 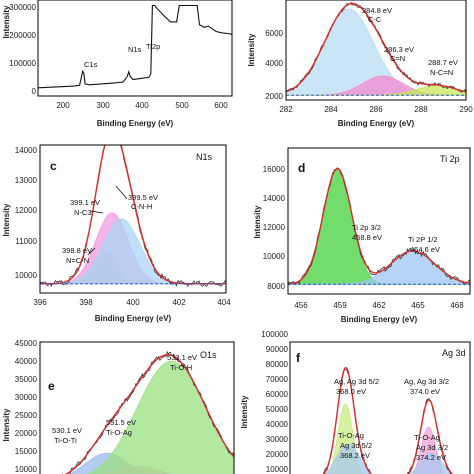 What do you see at coordinates (423, 239) in the screenshot?
I see `panel-d-ann-ti2p12: Ti 2P 1/2` at bounding box center [423, 239].